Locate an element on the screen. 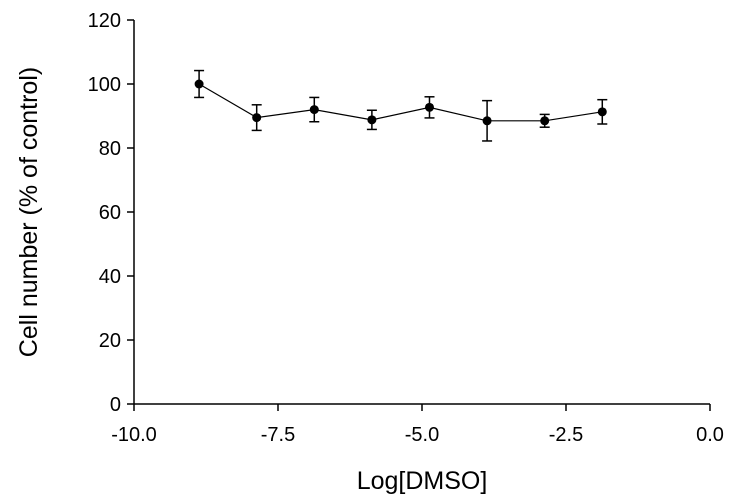  series-line is located at coordinates (400, 102).